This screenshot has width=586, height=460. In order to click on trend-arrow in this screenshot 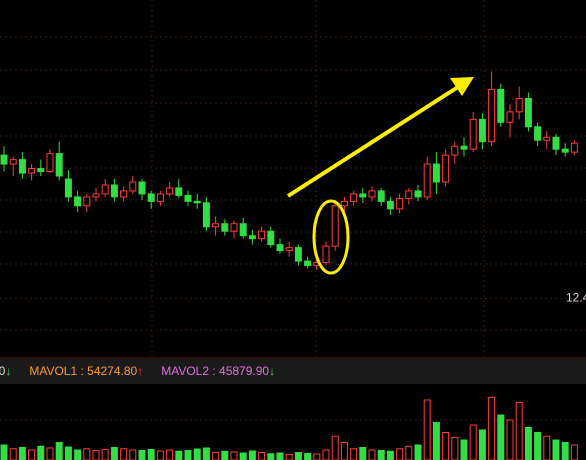, I will do `click(373, 141)`.